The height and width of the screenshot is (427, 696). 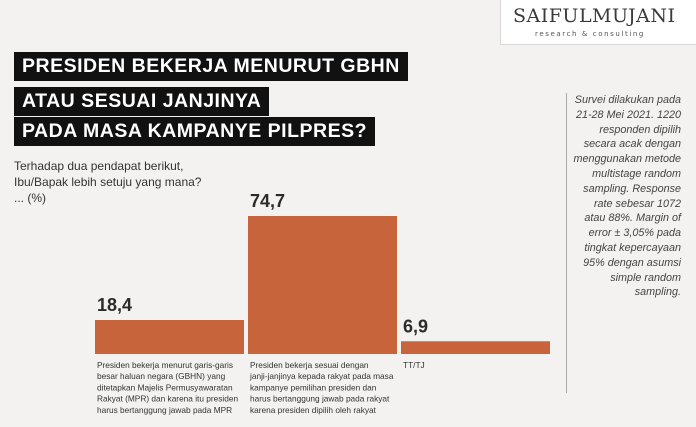 What do you see at coordinates (211, 66) in the screenshot?
I see `title-line-1: PRESIDEN BEKERJA MENURUT GBHN` at bounding box center [211, 66].